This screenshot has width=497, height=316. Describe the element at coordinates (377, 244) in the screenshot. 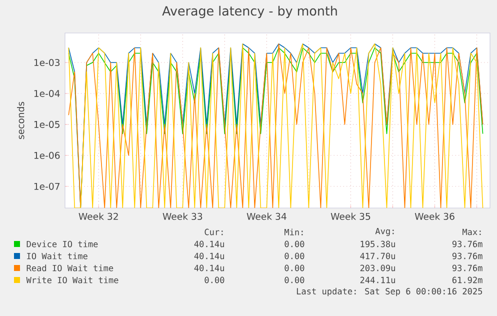

I see `text: 195.38u` at that location.